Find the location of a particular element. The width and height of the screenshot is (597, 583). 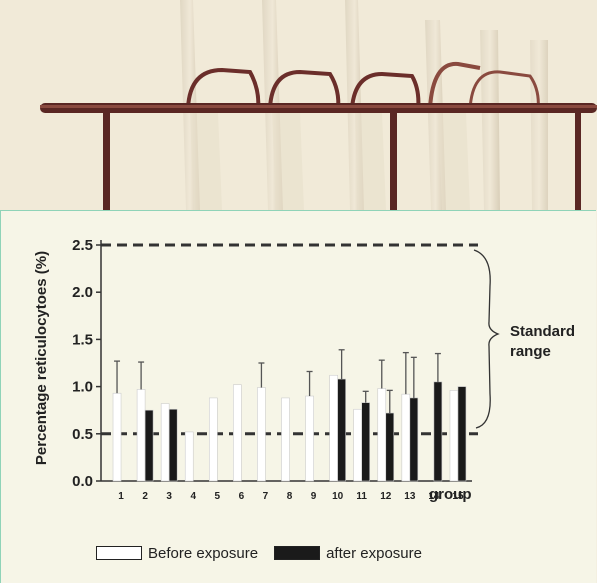

x-tick-label: 10 is located at coordinates (338, 496).